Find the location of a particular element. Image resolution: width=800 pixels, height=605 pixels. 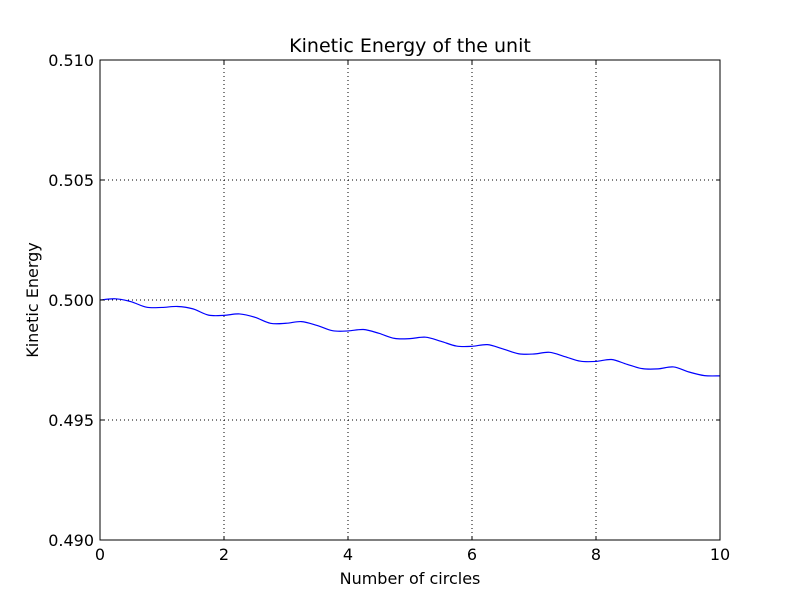

x-tick-label: 8 is located at coordinates (596, 554).